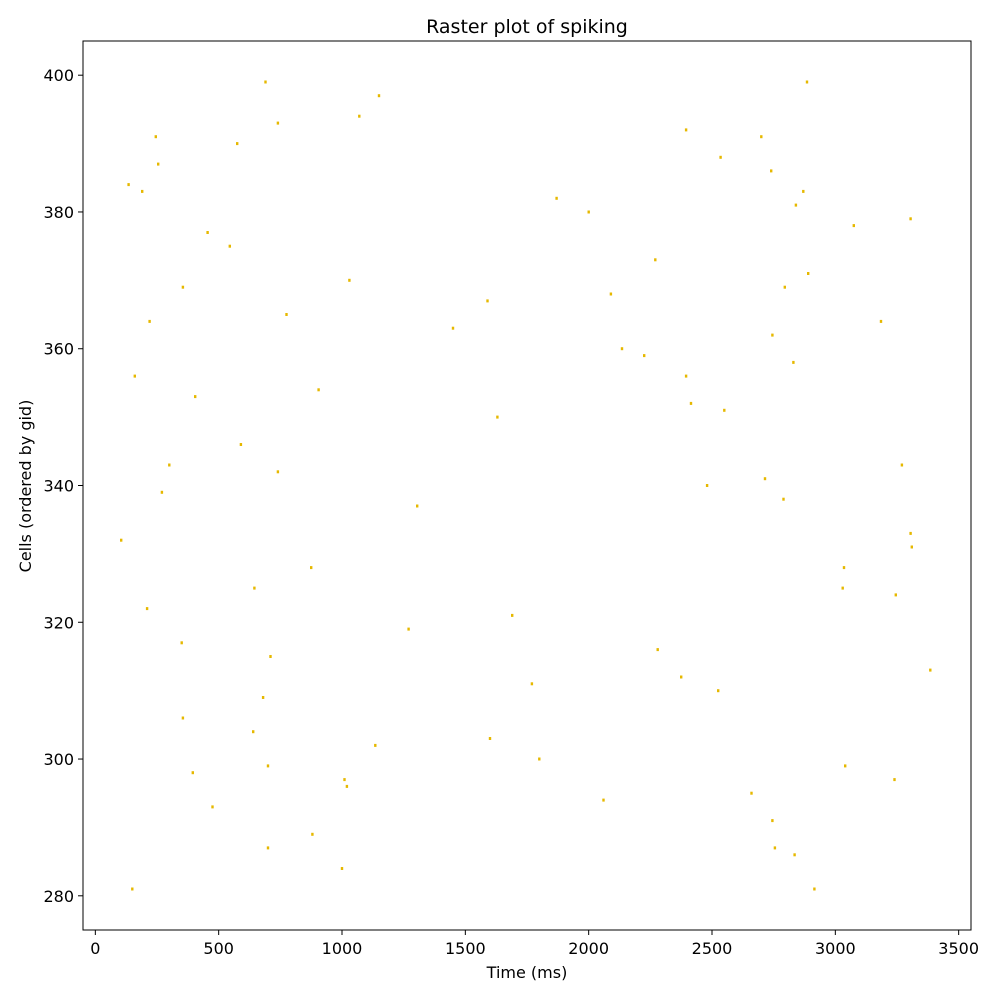  Describe the element at coordinates (534, 944) in the screenshot. I see `x-axis-ticks: 0 500 1000 1500 2000 2500 3000 3500` at that location.